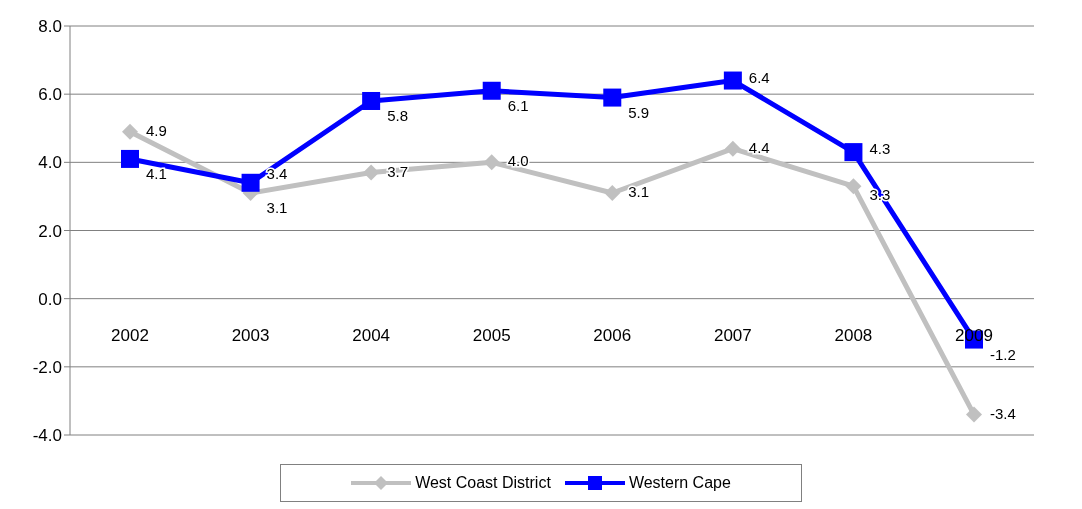 The width and height of the screenshot is (1082, 509). Describe the element at coordinates (50, 299) in the screenshot. I see `y-tick-label: 0.0` at that location.